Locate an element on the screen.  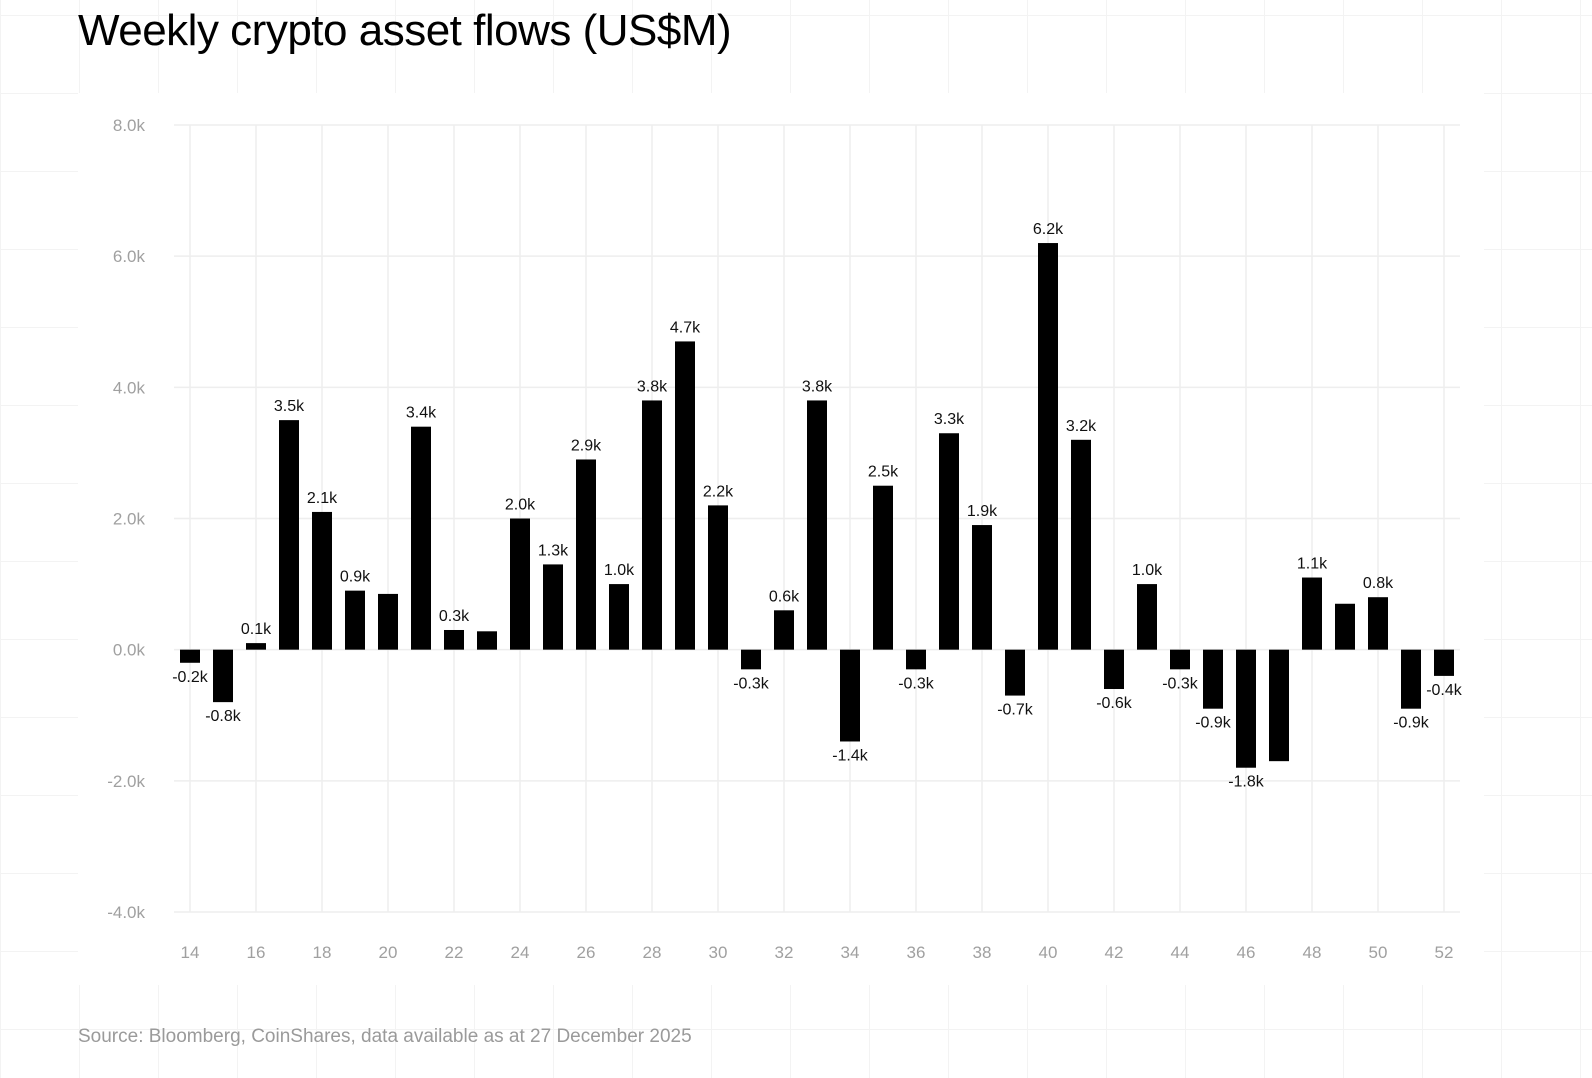
x-tick-label: 22 is located at coordinates (454, 952).